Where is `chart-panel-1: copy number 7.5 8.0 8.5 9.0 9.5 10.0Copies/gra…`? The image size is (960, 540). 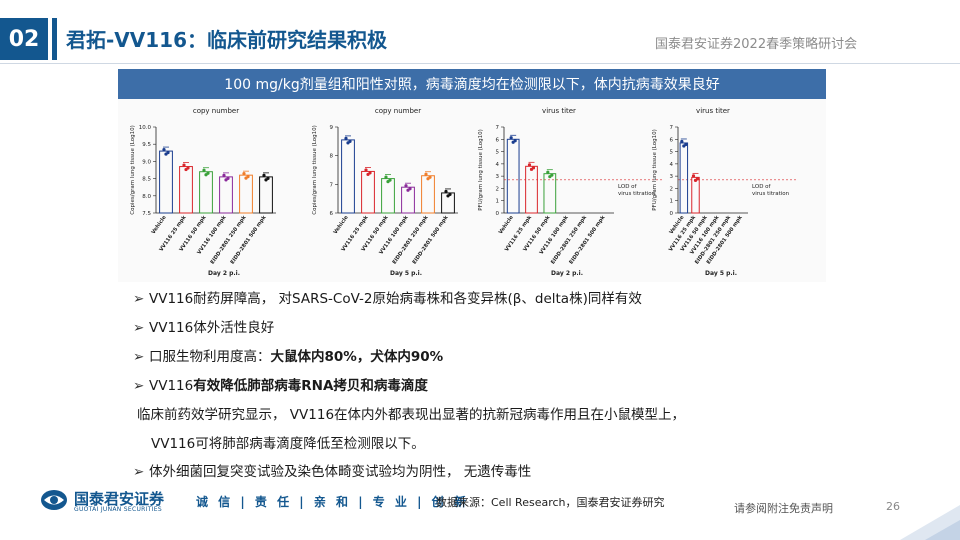
chart-panel-1: copy number 7.5 8.0 8.5 9.0 9.5 10.0Copies/gra… is located at coordinates (203, 192).